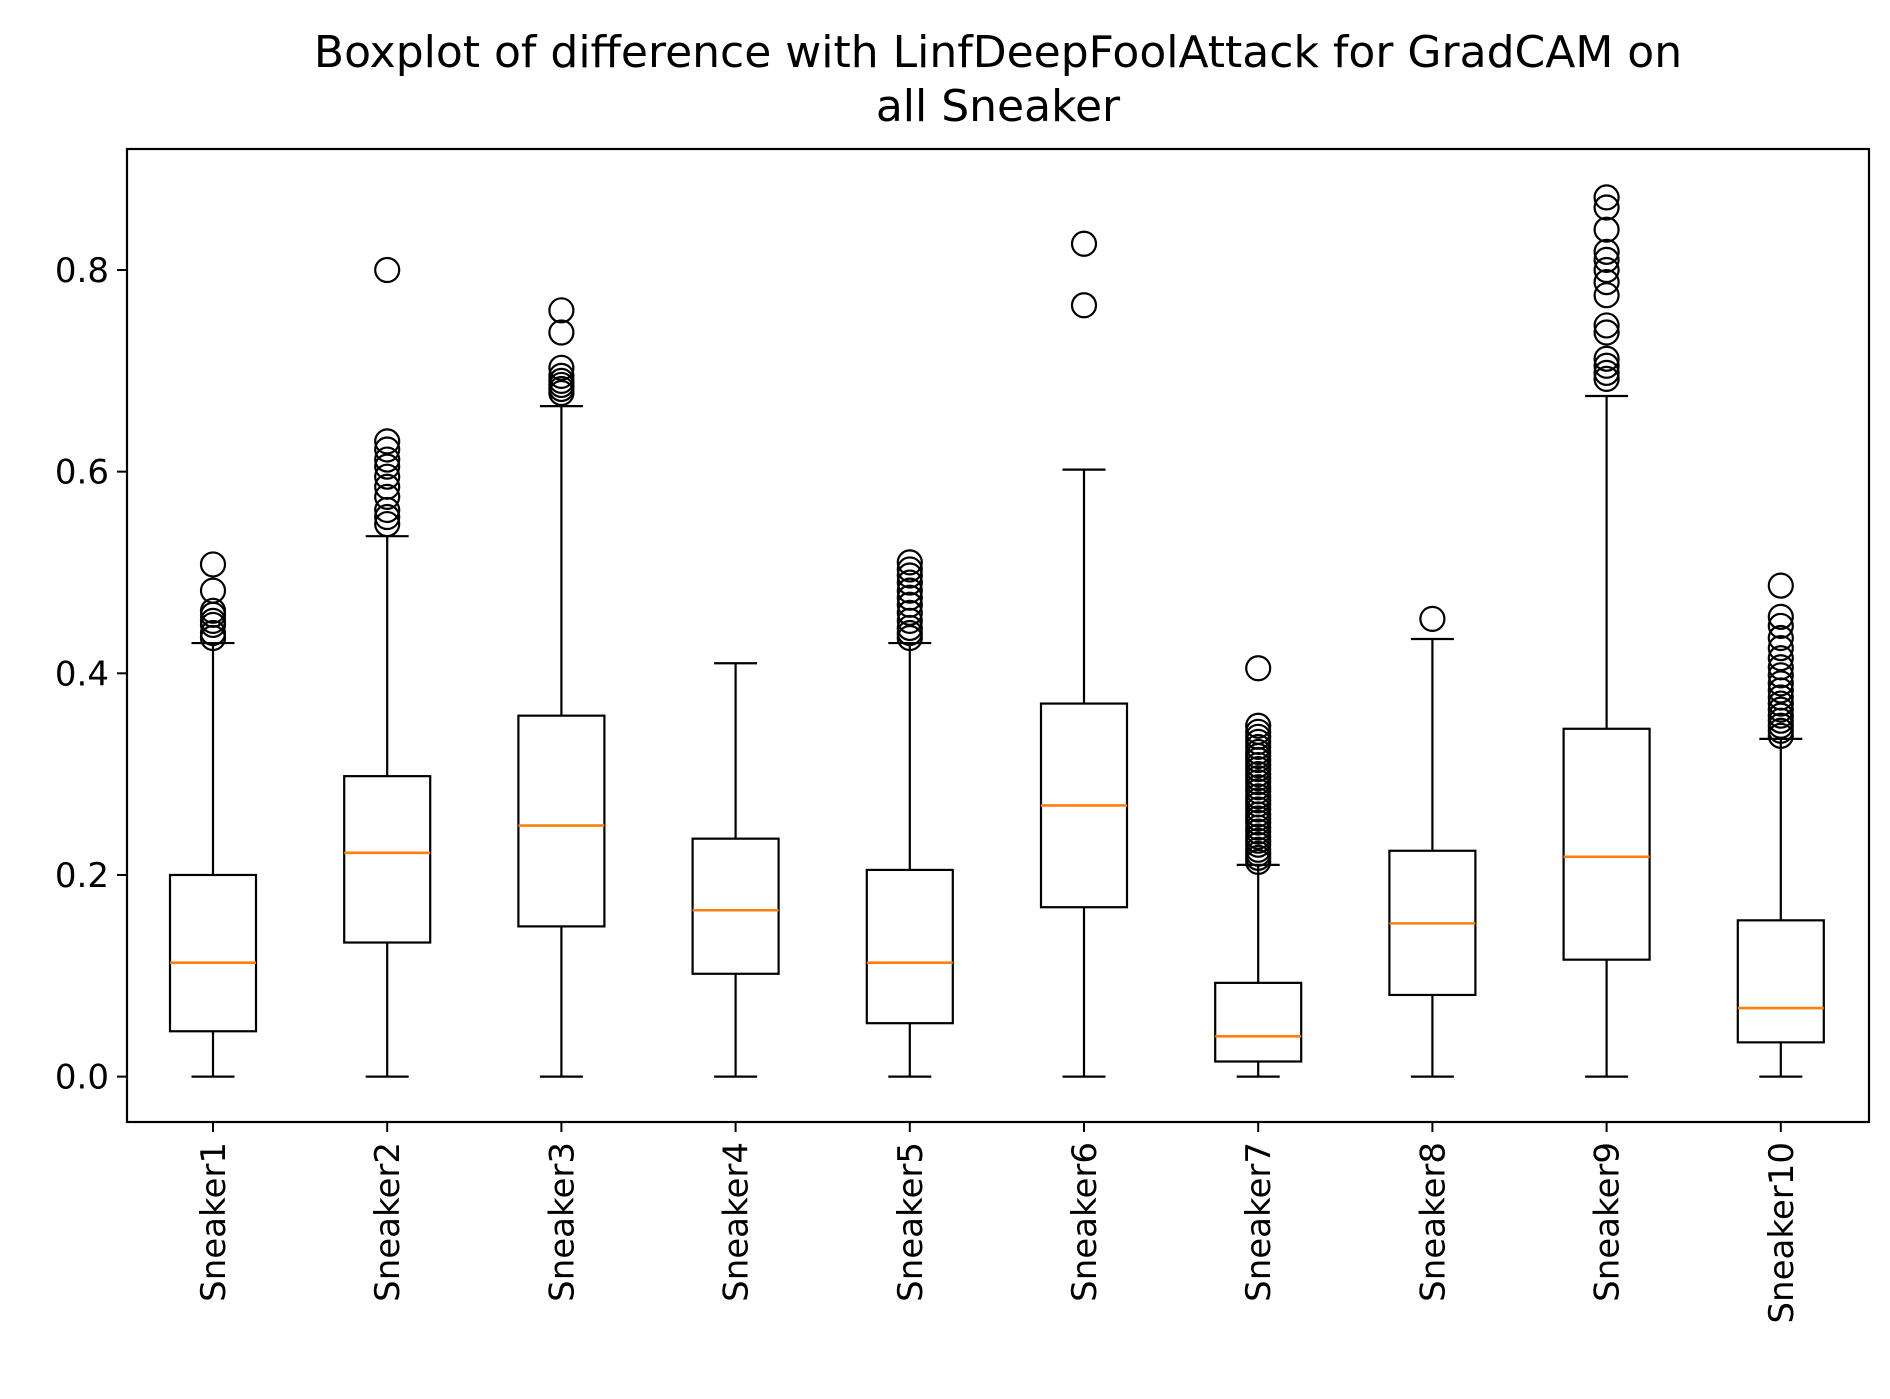 Image resolution: width=1890 pixels, height=1399 pixels. I want to click on y-tick-label: 0.2, so click(82, 876).